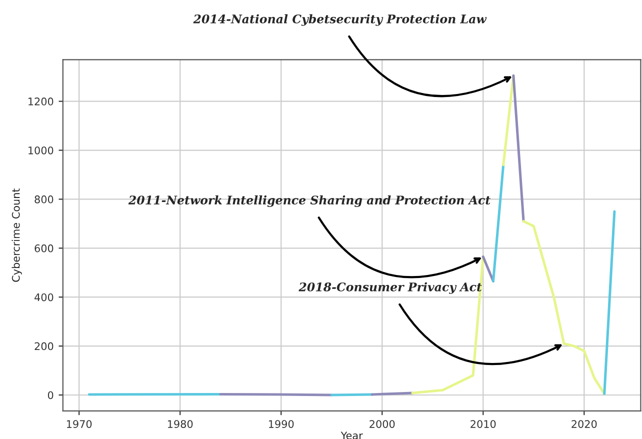 This screenshot has height=439, width=642. Describe the element at coordinates (180, 424) in the screenshot. I see `x-tick-label: 1980` at that location.